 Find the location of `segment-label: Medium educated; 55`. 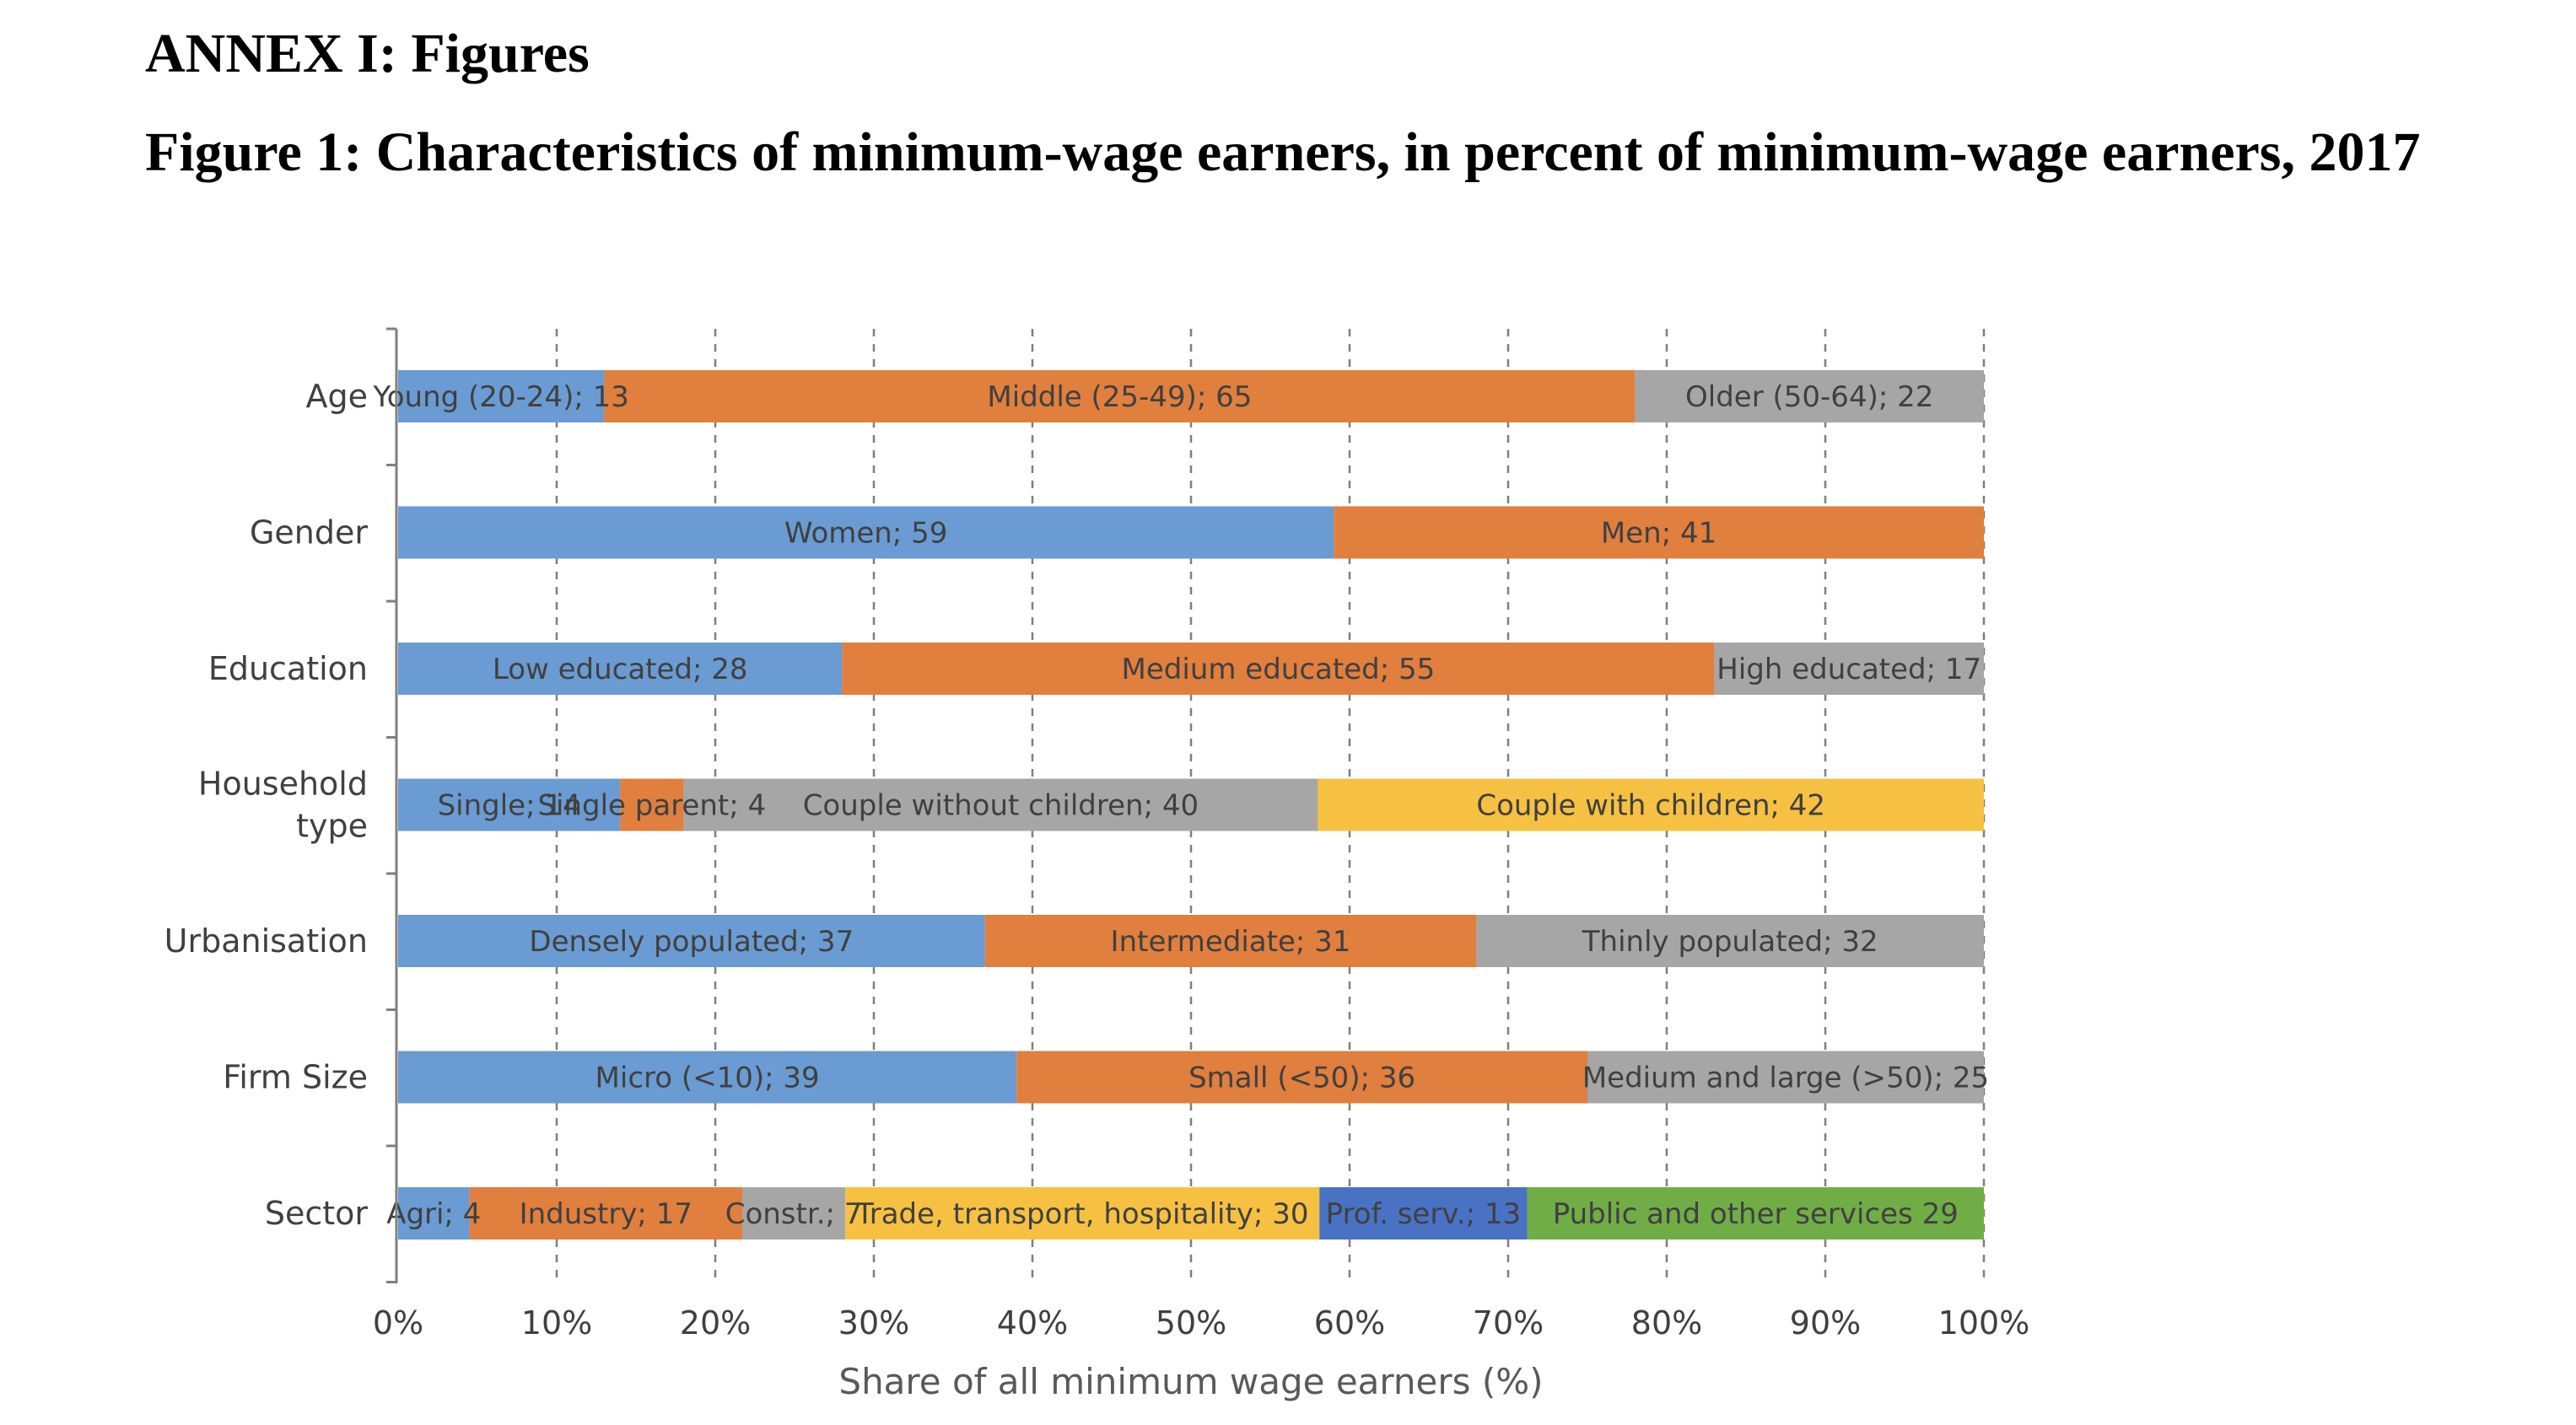

segment-label: Medium educated; 55 is located at coordinates (1279, 669).